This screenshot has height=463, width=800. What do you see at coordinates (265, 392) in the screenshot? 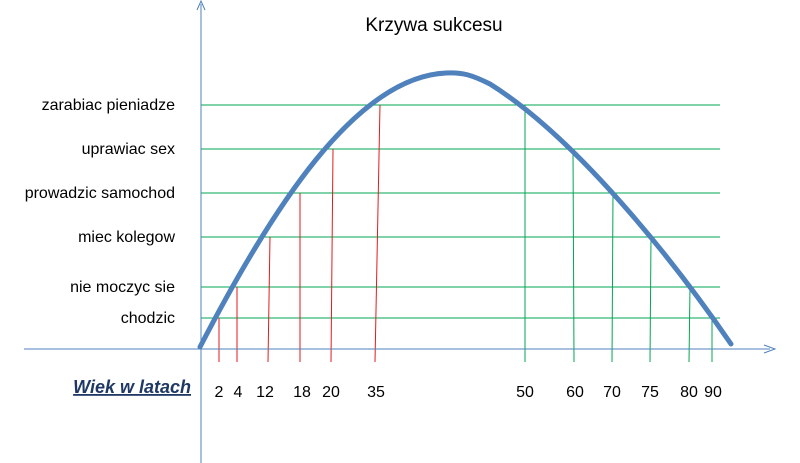
I see `age-label: 12` at bounding box center [265, 392].